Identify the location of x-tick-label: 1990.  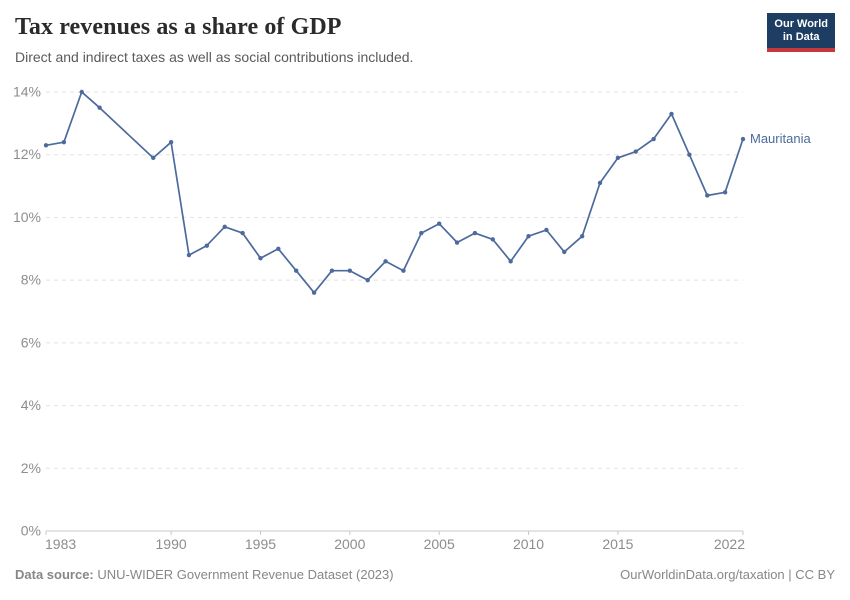
(171, 544).